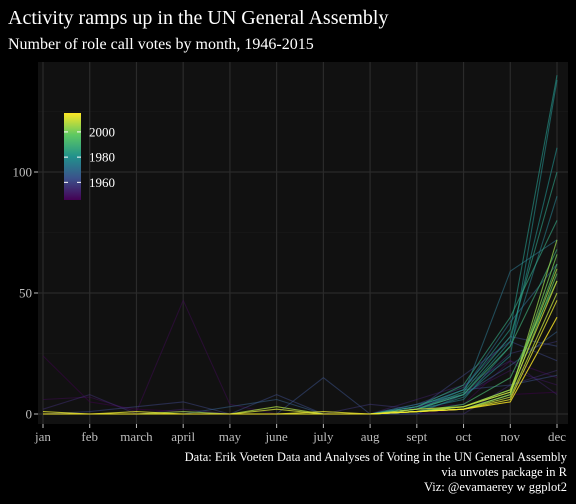 This screenshot has width=576, height=504. I want to click on x-tick-label: sept, so click(416, 436).